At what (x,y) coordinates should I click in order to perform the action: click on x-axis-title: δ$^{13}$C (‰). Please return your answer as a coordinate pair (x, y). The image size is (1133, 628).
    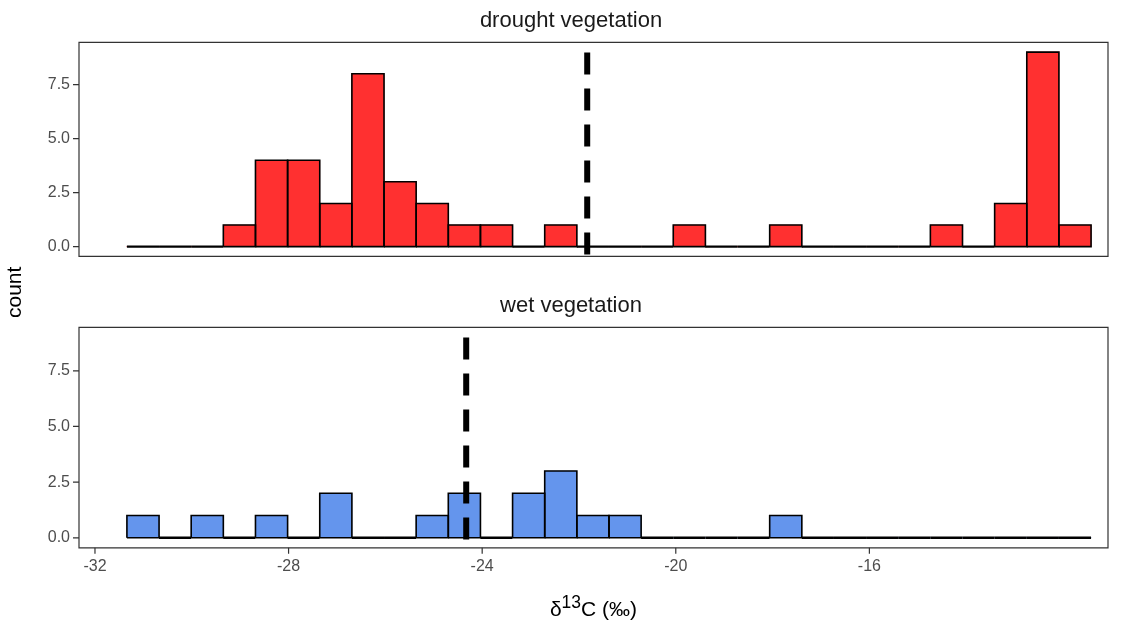
    Looking at the image, I should click on (593, 606).